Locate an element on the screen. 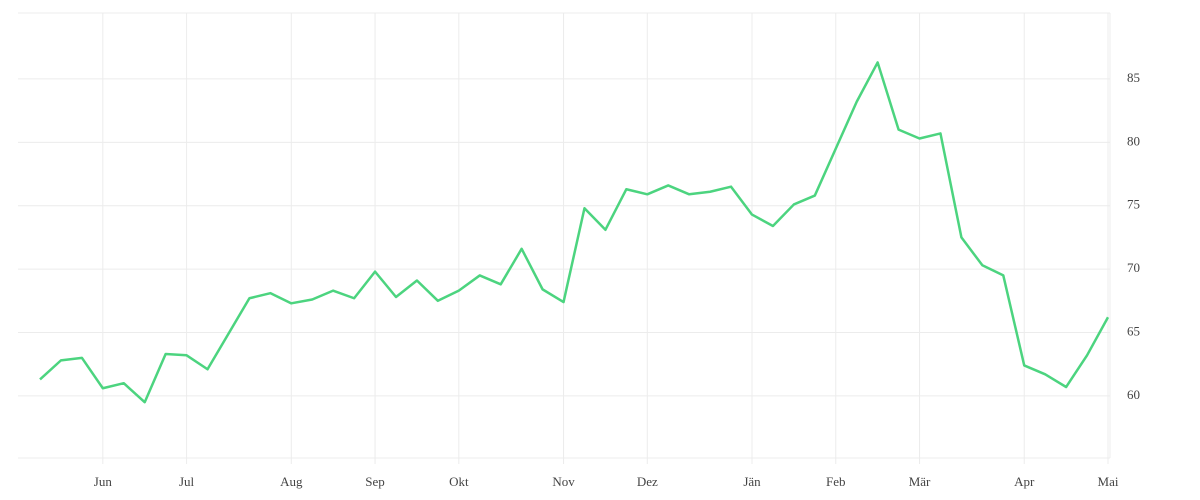  x-tick-label: Okt is located at coordinates (459, 481).